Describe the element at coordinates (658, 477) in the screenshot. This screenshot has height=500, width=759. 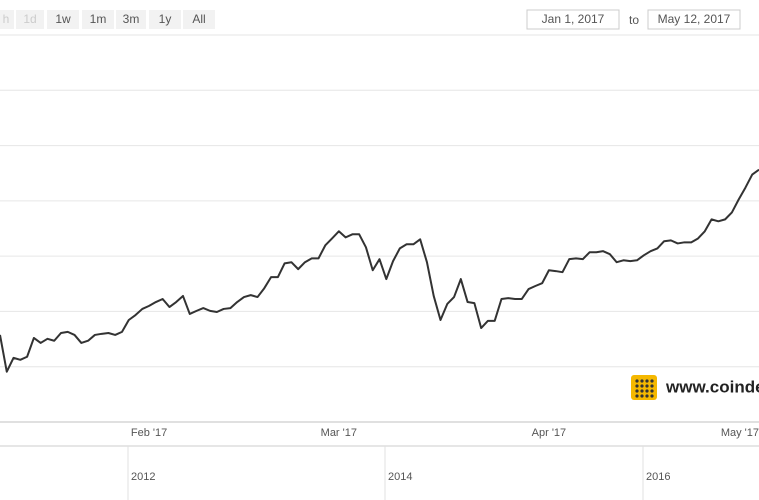
I see `navigator-label: 2016` at that location.